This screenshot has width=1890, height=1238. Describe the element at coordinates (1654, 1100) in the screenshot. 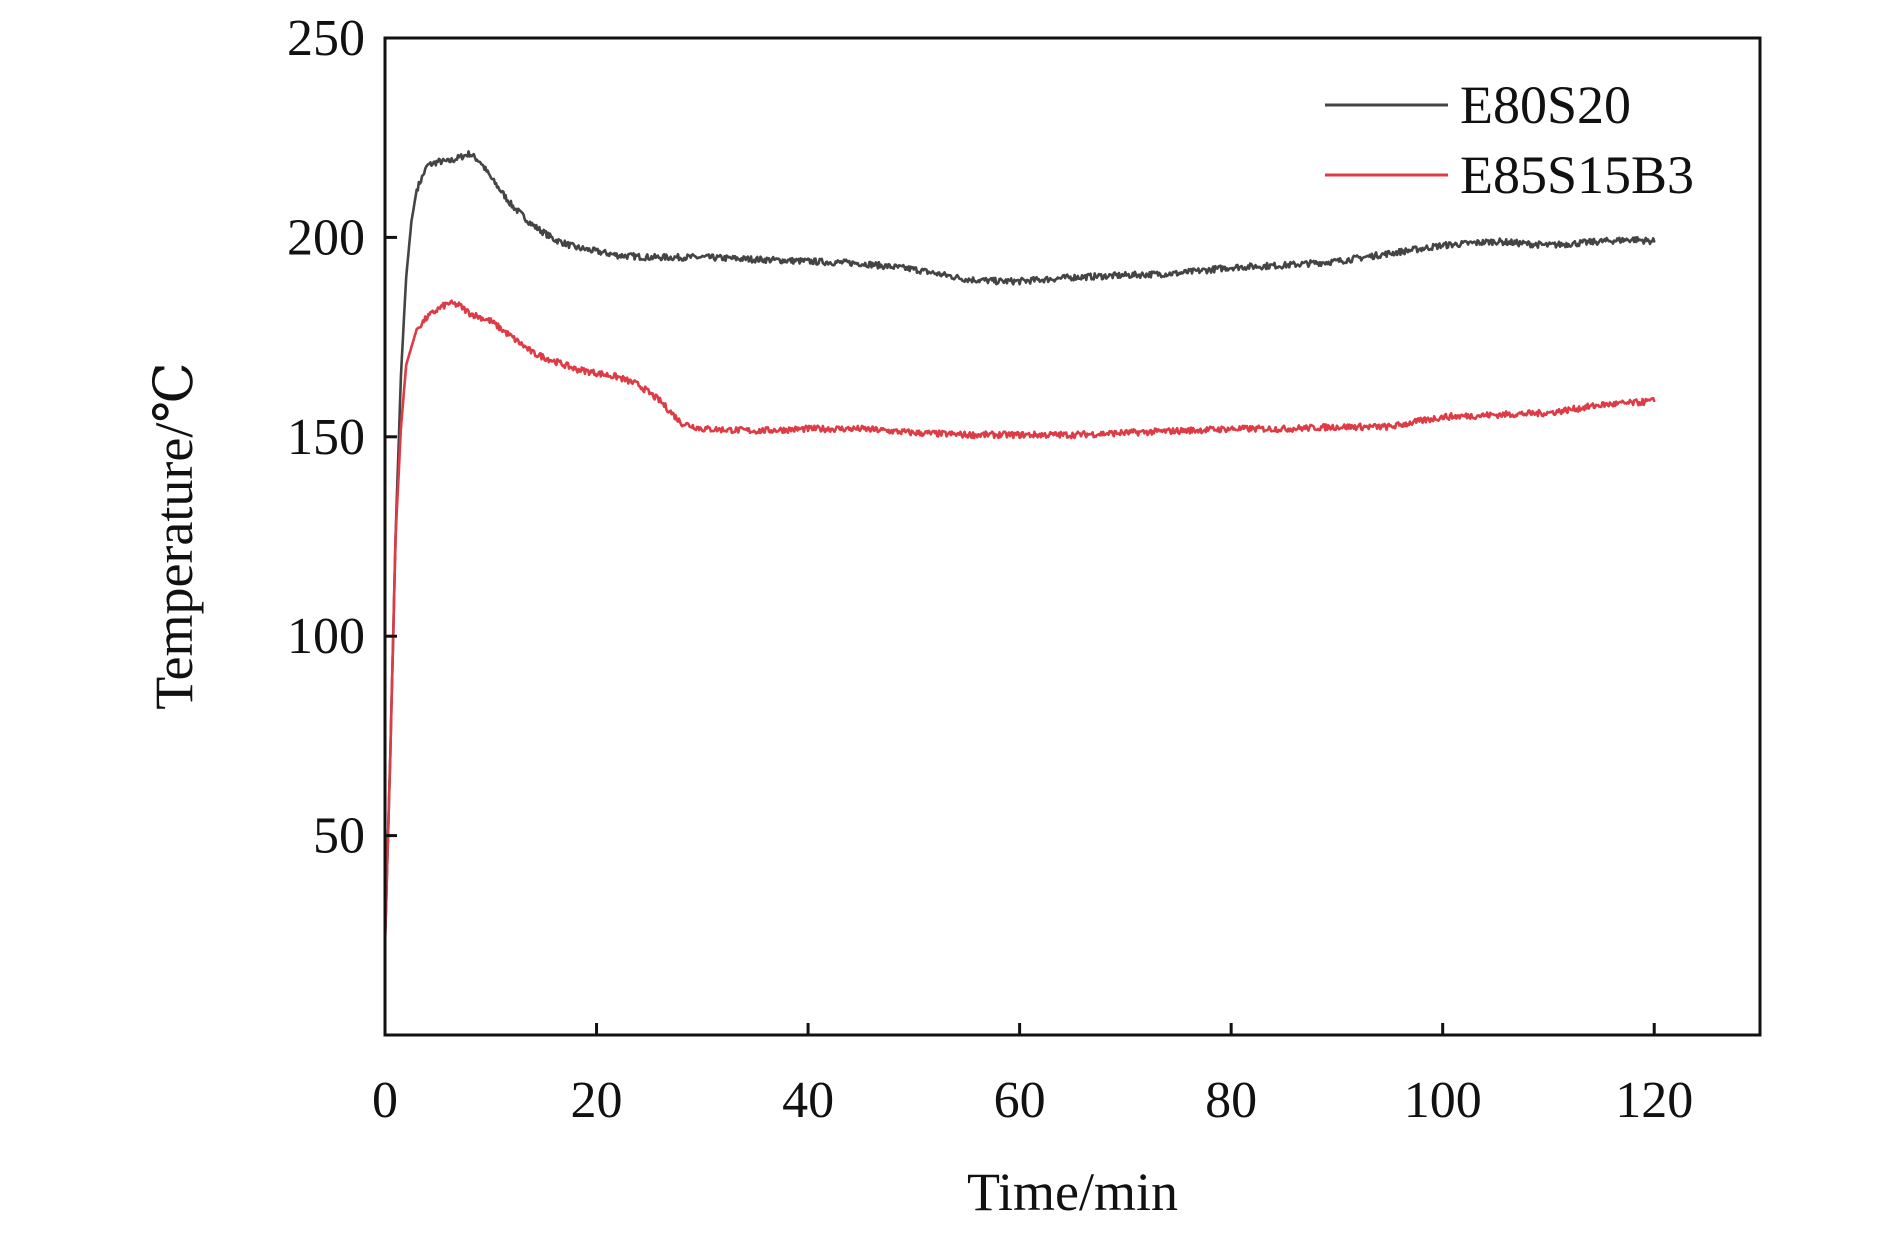

I see `x-tick-label: 120` at that location.